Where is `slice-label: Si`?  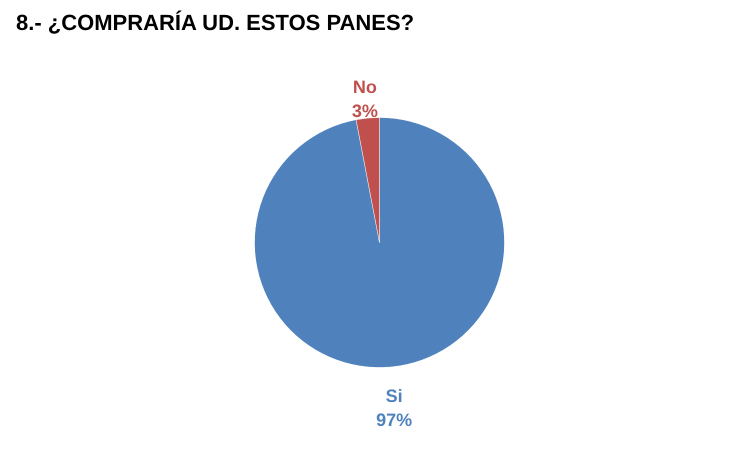
slice-label: Si is located at coordinates (394, 396).